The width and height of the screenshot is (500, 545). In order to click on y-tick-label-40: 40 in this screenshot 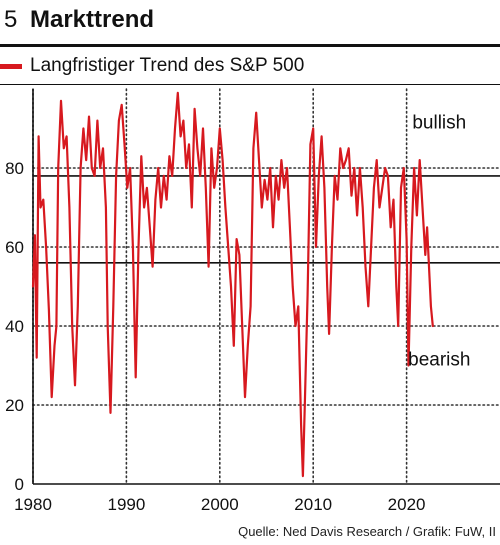, I will do `click(14, 326)`.